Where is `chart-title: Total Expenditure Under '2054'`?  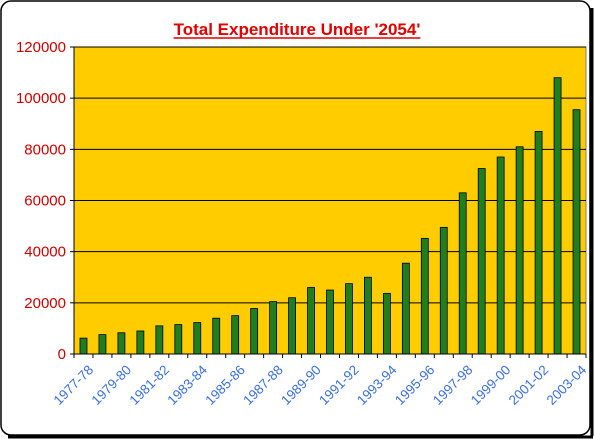 chart-title: Total Expenditure Under '2054' is located at coordinates (297, 29).